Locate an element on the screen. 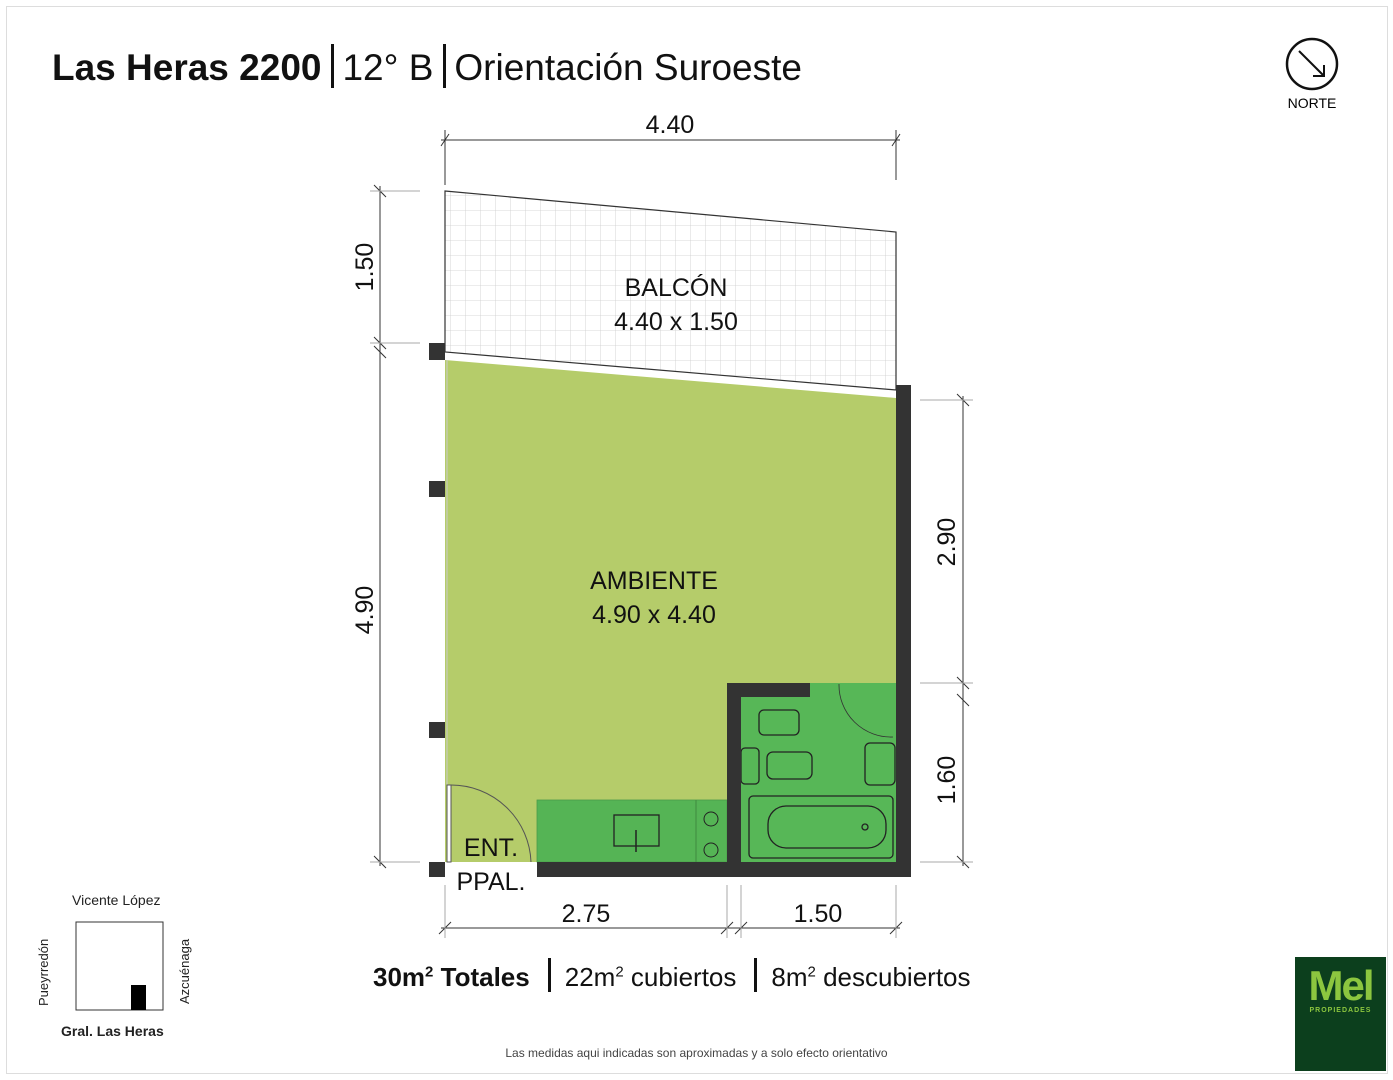  street-east: Azcuénaga is located at coordinates (184, 971).